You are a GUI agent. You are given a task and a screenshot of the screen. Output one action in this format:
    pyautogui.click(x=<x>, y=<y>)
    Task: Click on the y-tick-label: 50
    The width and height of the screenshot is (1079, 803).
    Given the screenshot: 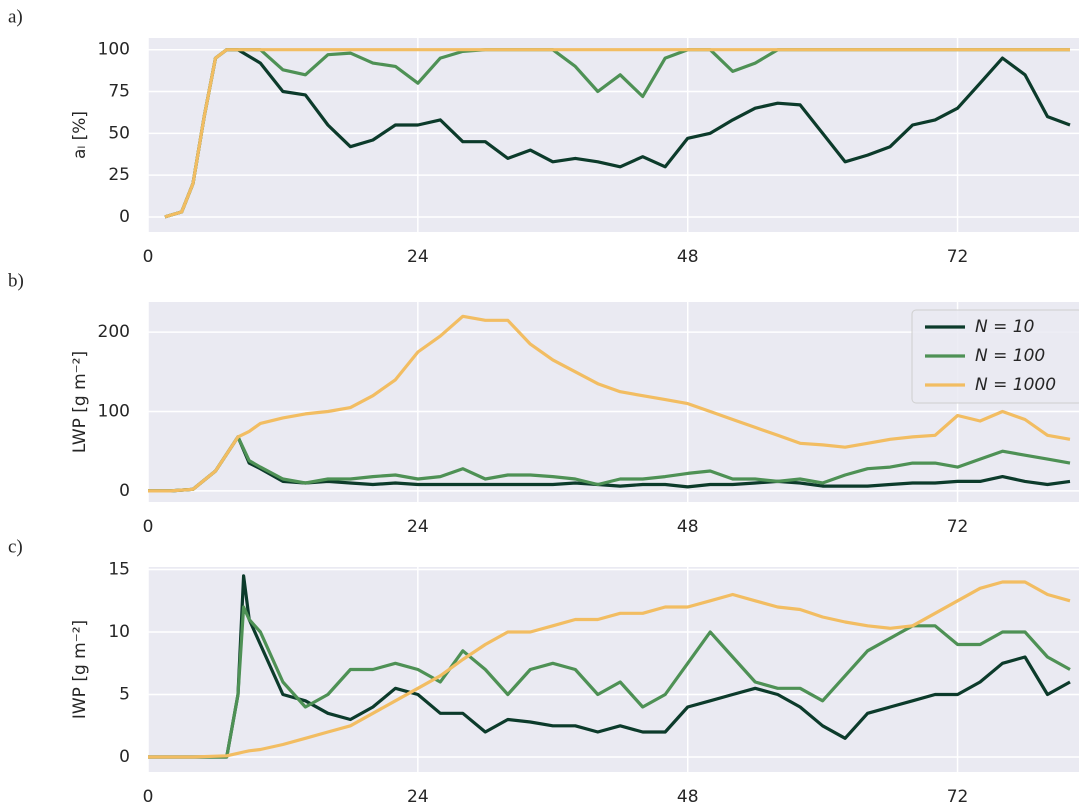 What is the action you would take?
    pyautogui.click(x=119, y=133)
    